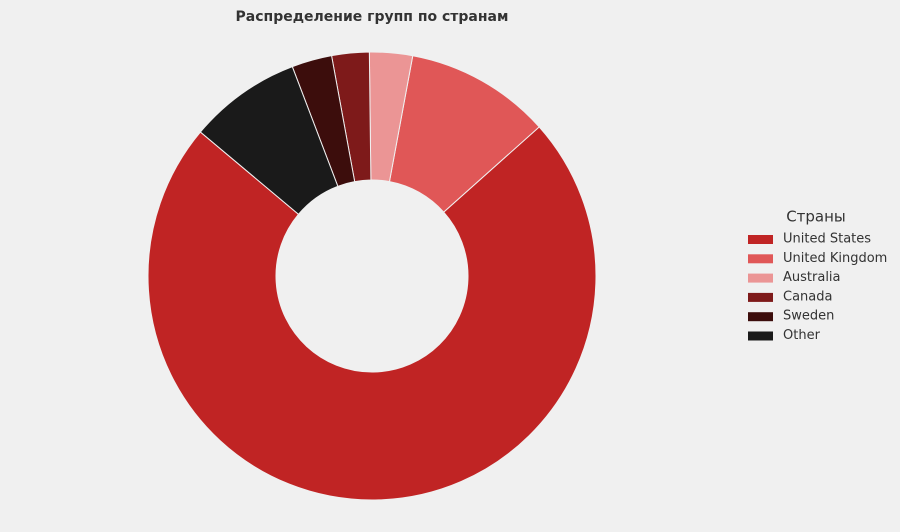 The image size is (900, 532). What do you see at coordinates (812, 277) in the screenshot?
I see `legend-label: Australia` at bounding box center [812, 277].